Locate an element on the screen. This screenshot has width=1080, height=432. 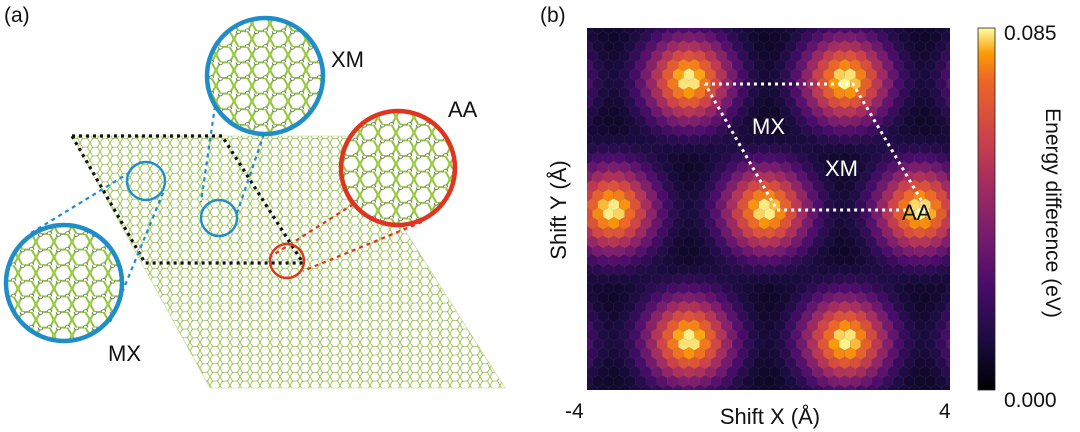
x-tick-max: 4 is located at coordinates (945, 411).